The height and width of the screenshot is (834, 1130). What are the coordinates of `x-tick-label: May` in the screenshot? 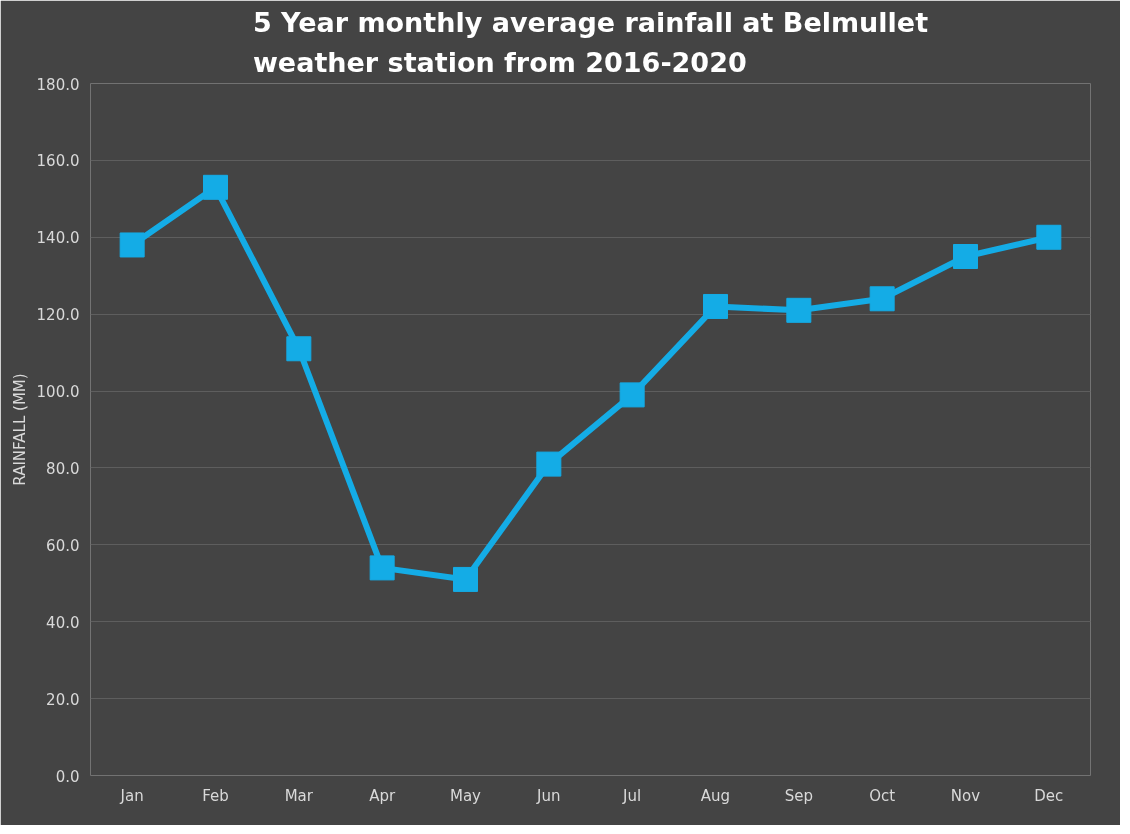 It's located at (465, 795).